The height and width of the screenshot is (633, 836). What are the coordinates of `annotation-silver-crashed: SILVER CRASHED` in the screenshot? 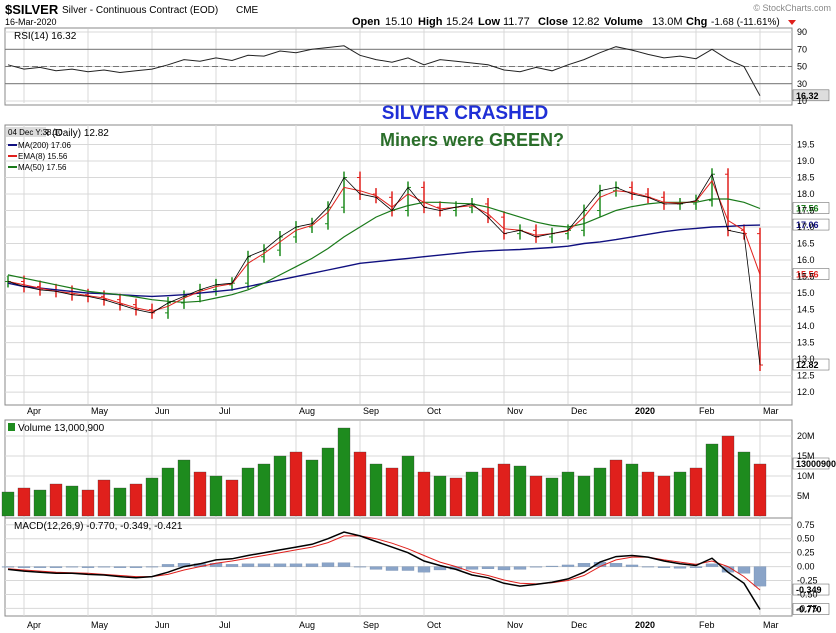 It's located at (465, 113).